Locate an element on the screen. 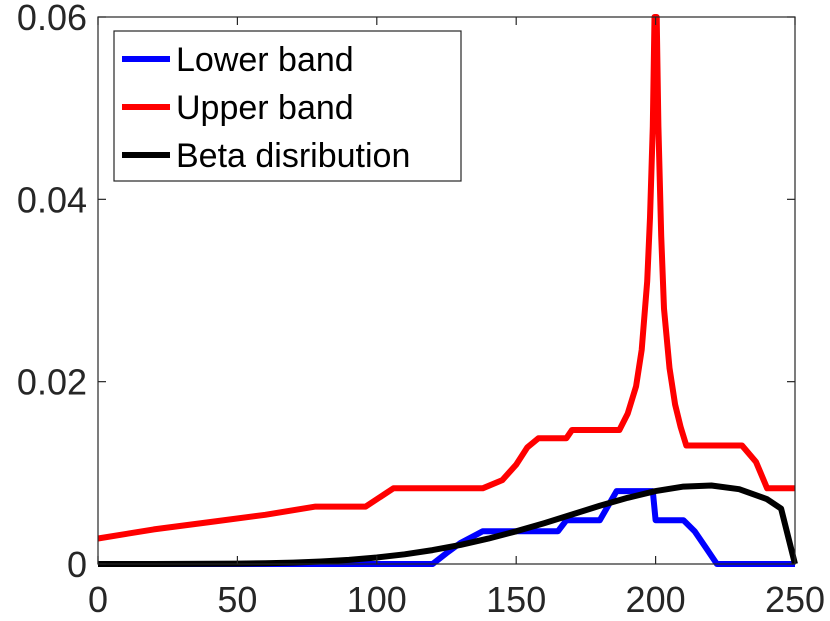  y-tick-label: 0.06 is located at coordinates (52, 19).